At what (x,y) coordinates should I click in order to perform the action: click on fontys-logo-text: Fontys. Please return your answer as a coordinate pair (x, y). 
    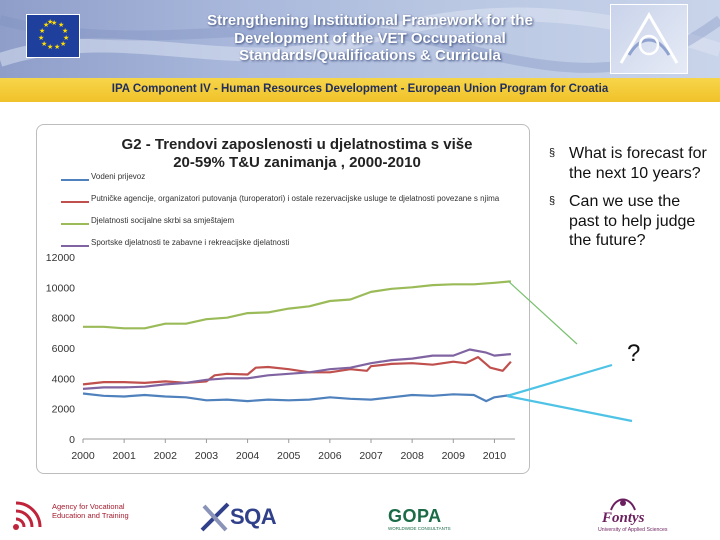
    Looking at the image, I should click on (623, 518).